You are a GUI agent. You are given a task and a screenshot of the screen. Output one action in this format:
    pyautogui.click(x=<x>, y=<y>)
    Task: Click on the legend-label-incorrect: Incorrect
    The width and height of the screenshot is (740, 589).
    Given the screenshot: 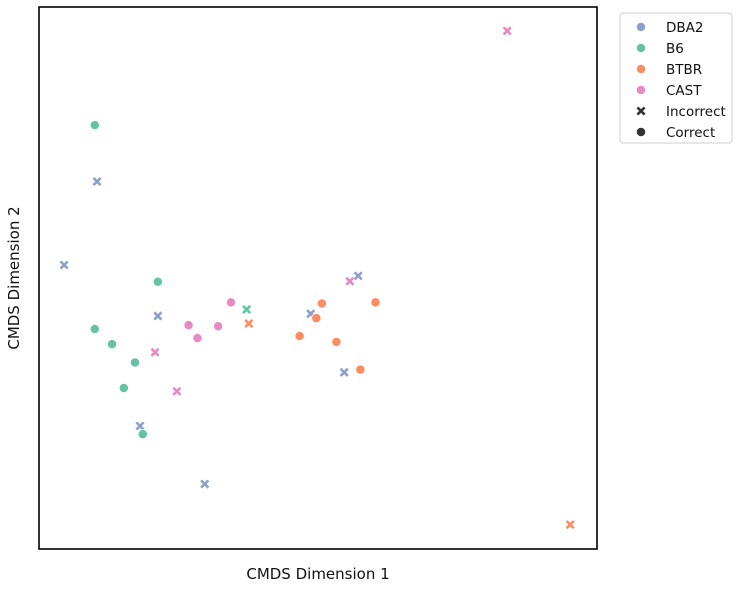 What is the action you would take?
    pyautogui.click(x=696, y=112)
    